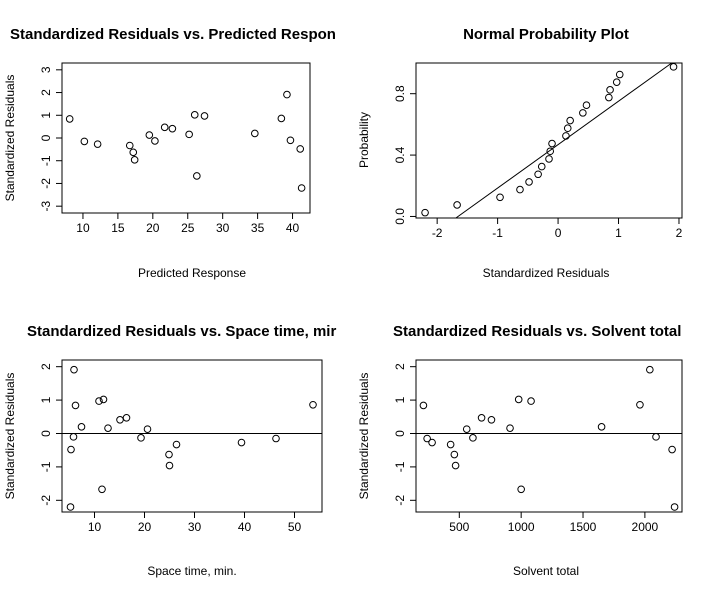 The image size is (707, 594). What do you see at coordinates (400, 216) in the screenshot?
I see `y-tick-label: 0.0` at bounding box center [400, 216].